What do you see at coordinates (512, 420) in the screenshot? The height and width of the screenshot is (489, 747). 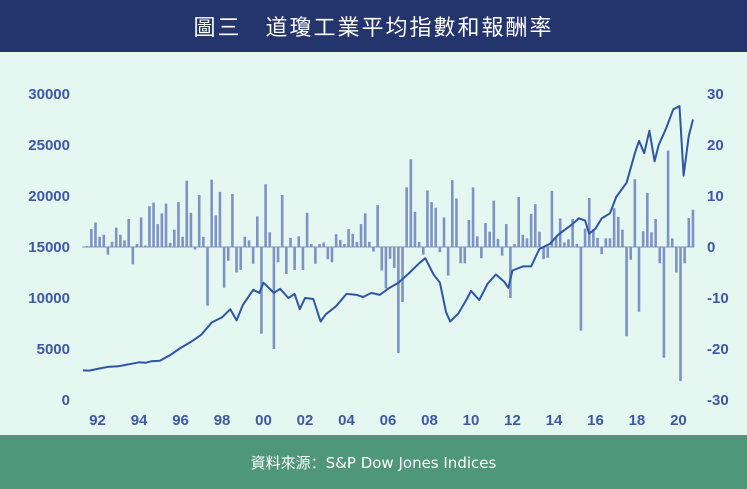 I see `x-tick-label: 12` at bounding box center [512, 420].